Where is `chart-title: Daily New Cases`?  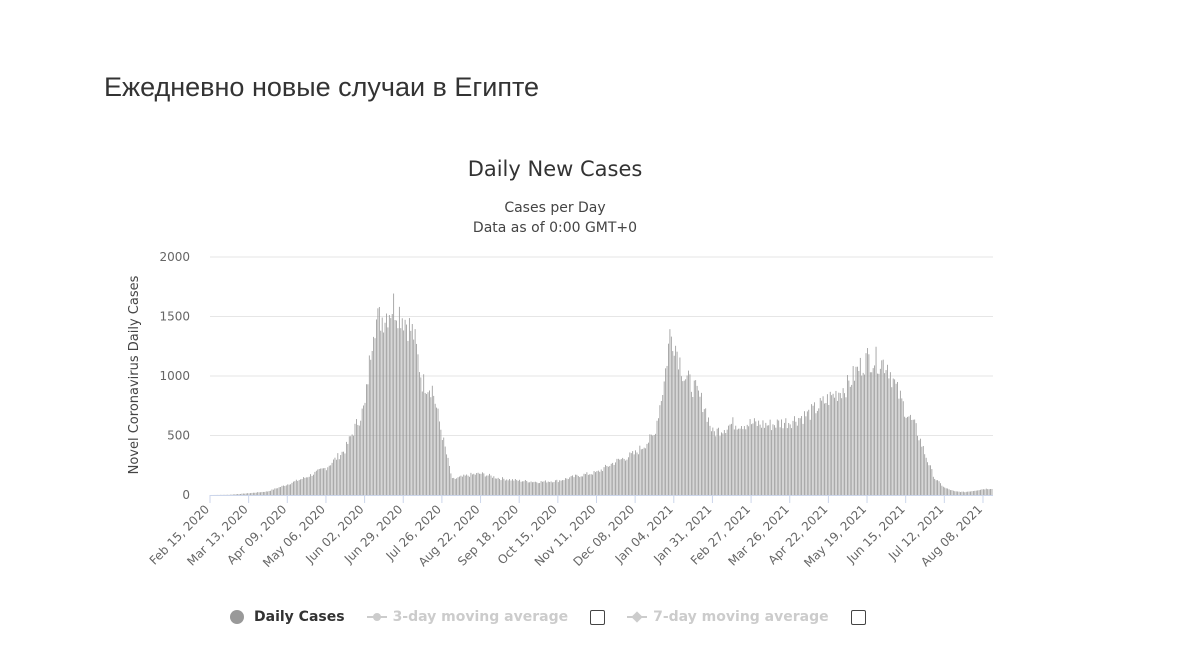 chart-title: Daily New Cases is located at coordinates (555, 169).